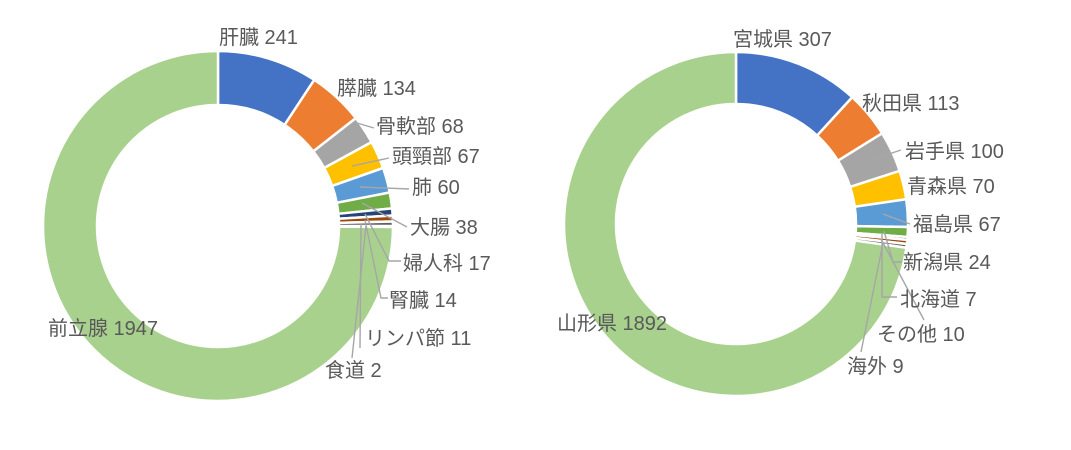  What do you see at coordinates (420, 126) in the screenshot?
I see `donut-0-label-2: 骨軟部 68` at bounding box center [420, 126].